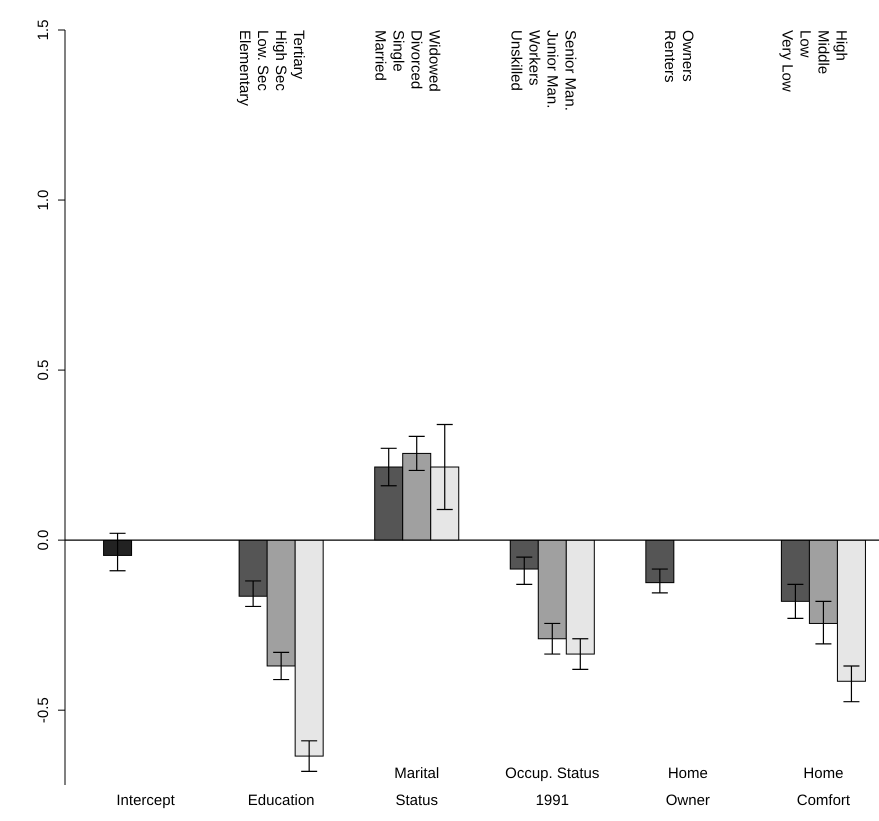 The image size is (879, 821). I want to click on annotation: High Middle Low Very Low, so click(814, 61).